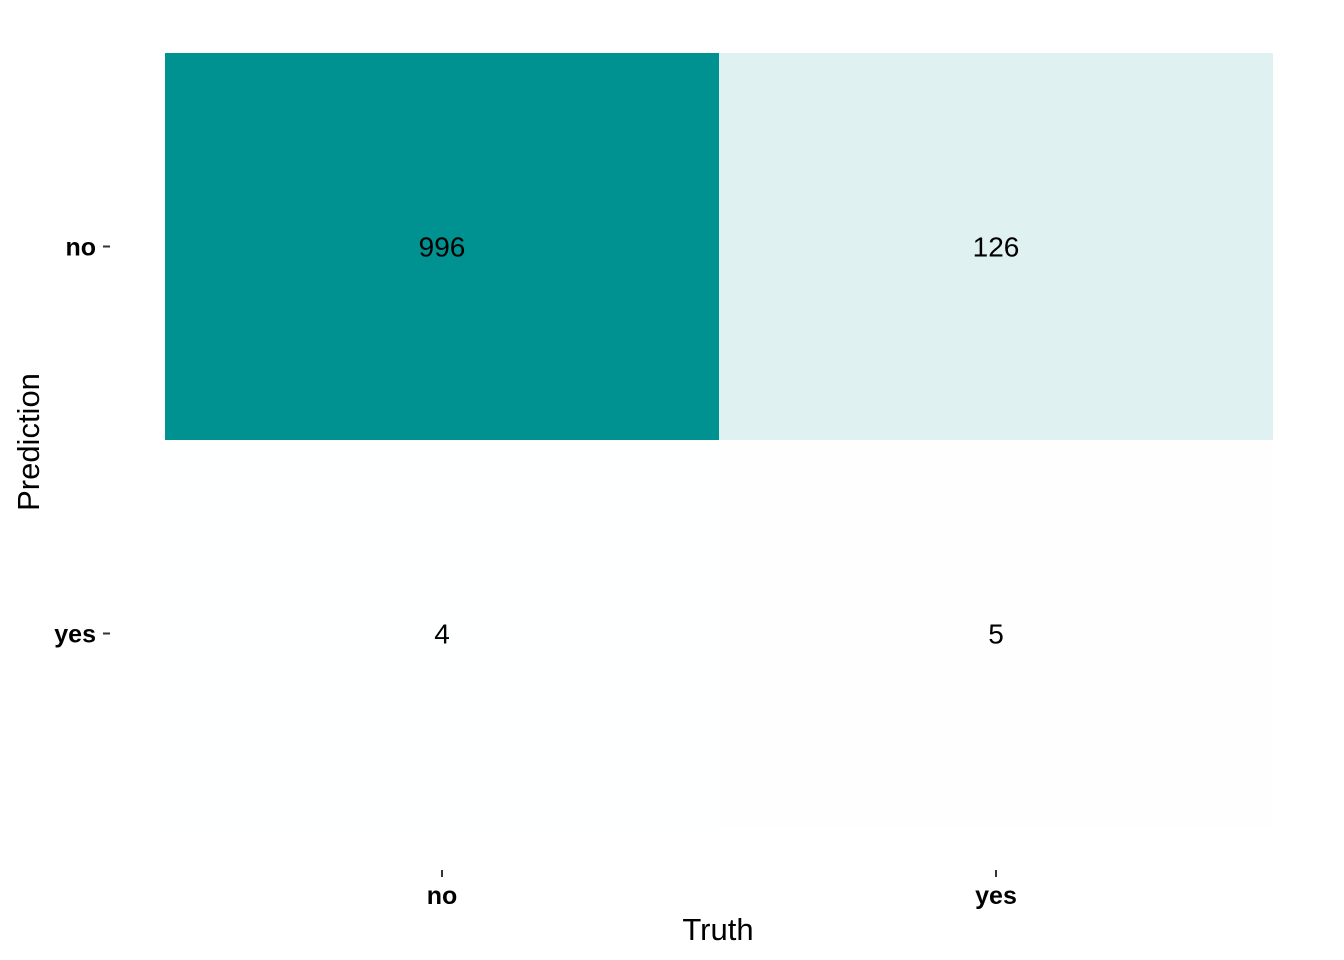  I want to click on y-axis-title: Prediction, so click(28, 442).